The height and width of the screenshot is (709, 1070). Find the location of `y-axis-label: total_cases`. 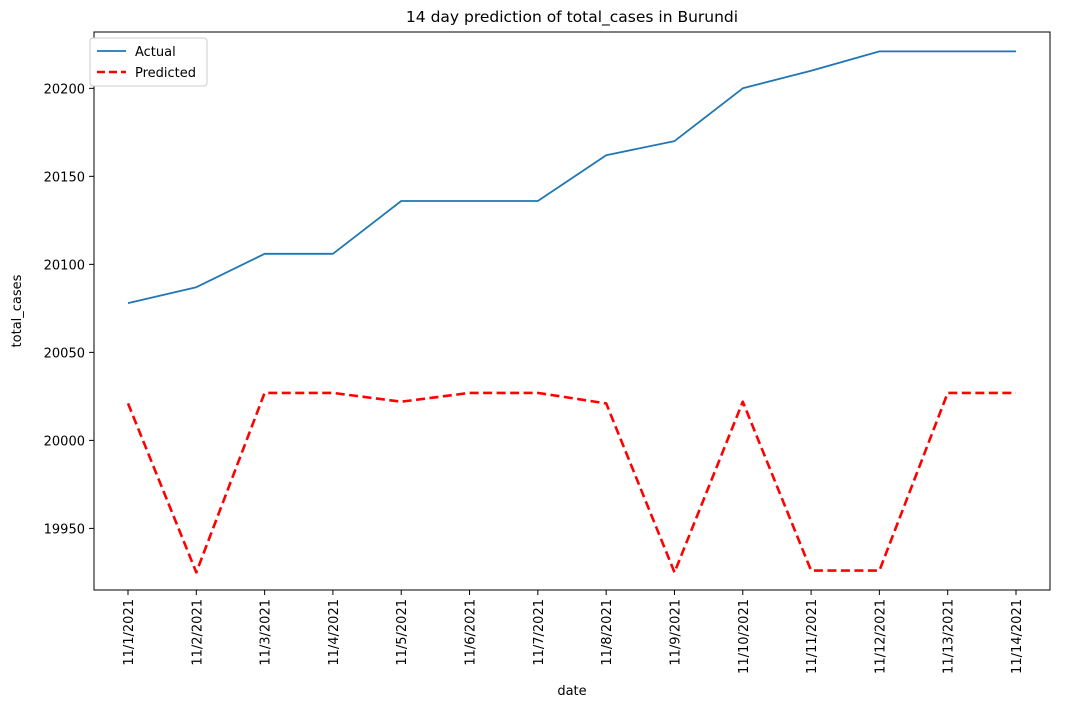

y-axis-label: total_cases is located at coordinates (17, 310).